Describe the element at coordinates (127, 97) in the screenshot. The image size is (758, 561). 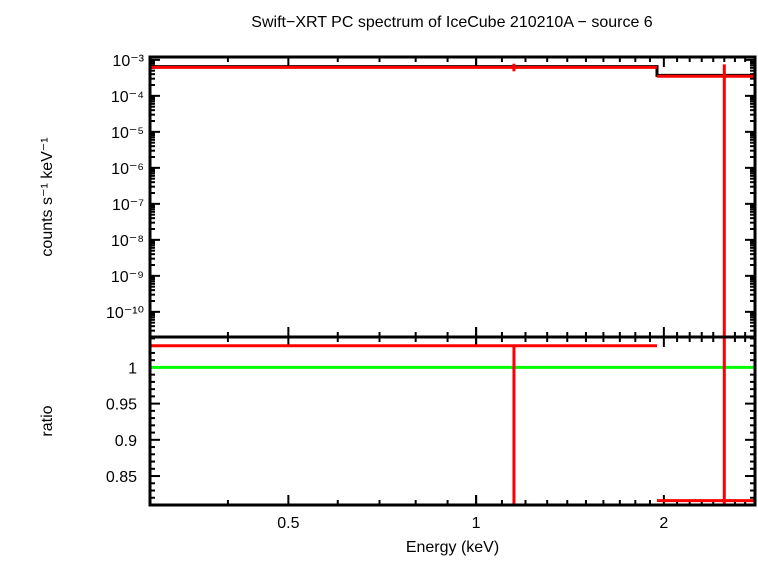
I see `y-tick-label: 10⁻⁴` at that location.